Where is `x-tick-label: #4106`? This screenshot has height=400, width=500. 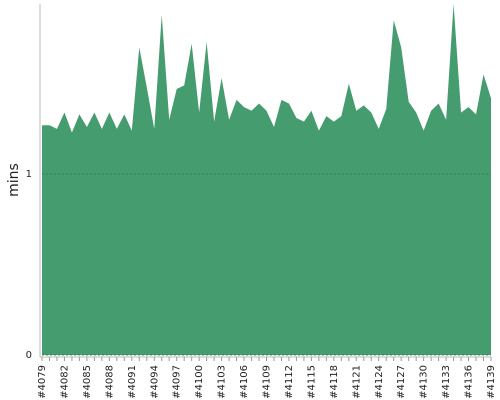 x-tick-label: #4106 is located at coordinates (244, 382).